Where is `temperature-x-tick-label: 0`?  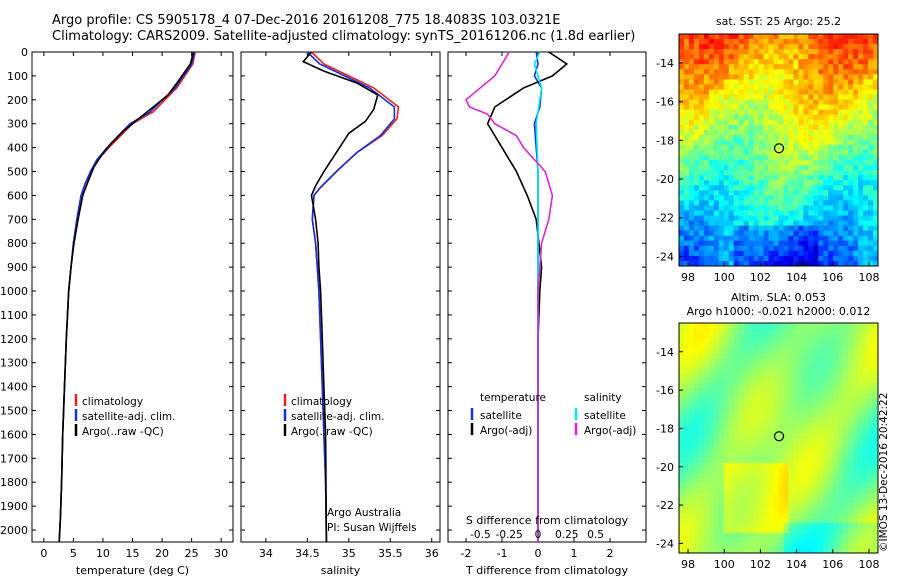 temperature-x-tick-label: 0 is located at coordinates (43, 553).